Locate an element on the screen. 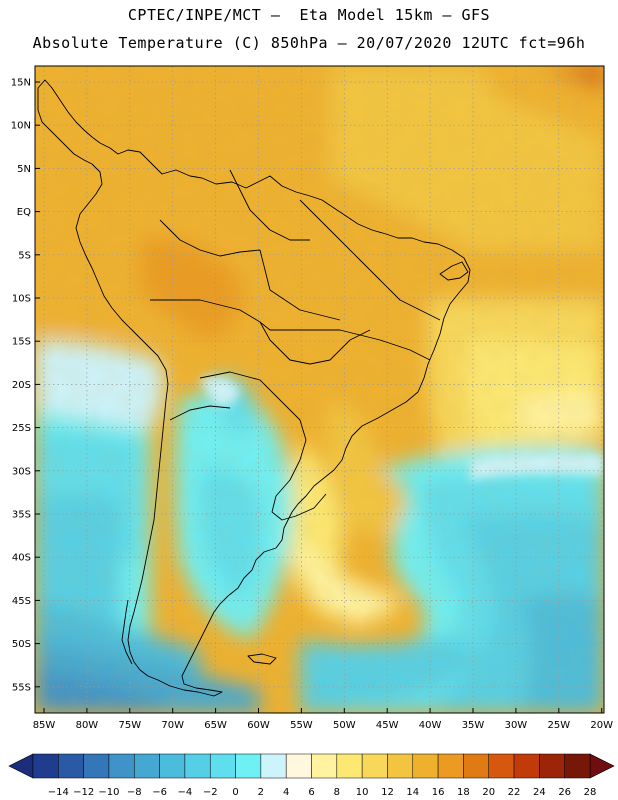  lon-label: 20W is located at coordinates (601, 725).